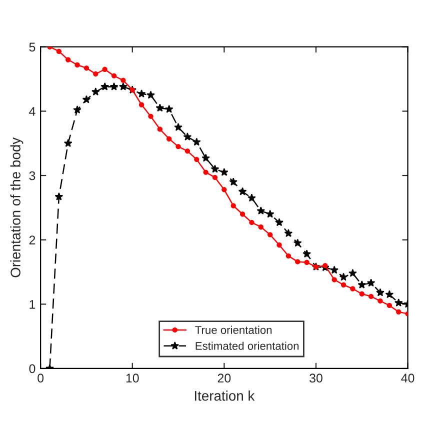  What do you see at coordinates (32, 47) in the screenshot?
I see `y-tick-label: 5` at bounding box center [32, 47].